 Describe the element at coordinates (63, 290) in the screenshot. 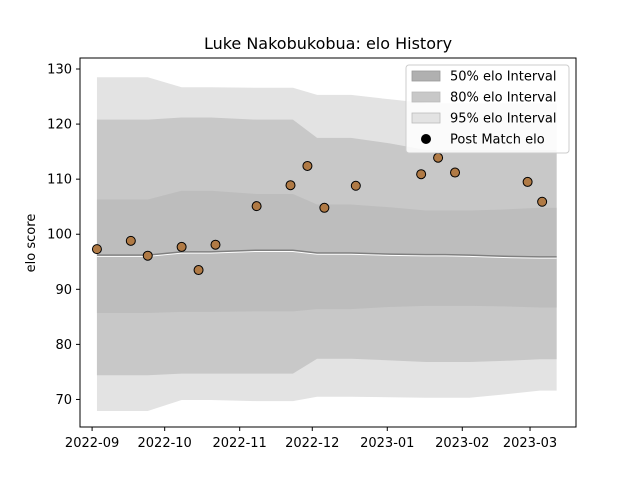

I see `y-tick-label: 90` at that location.